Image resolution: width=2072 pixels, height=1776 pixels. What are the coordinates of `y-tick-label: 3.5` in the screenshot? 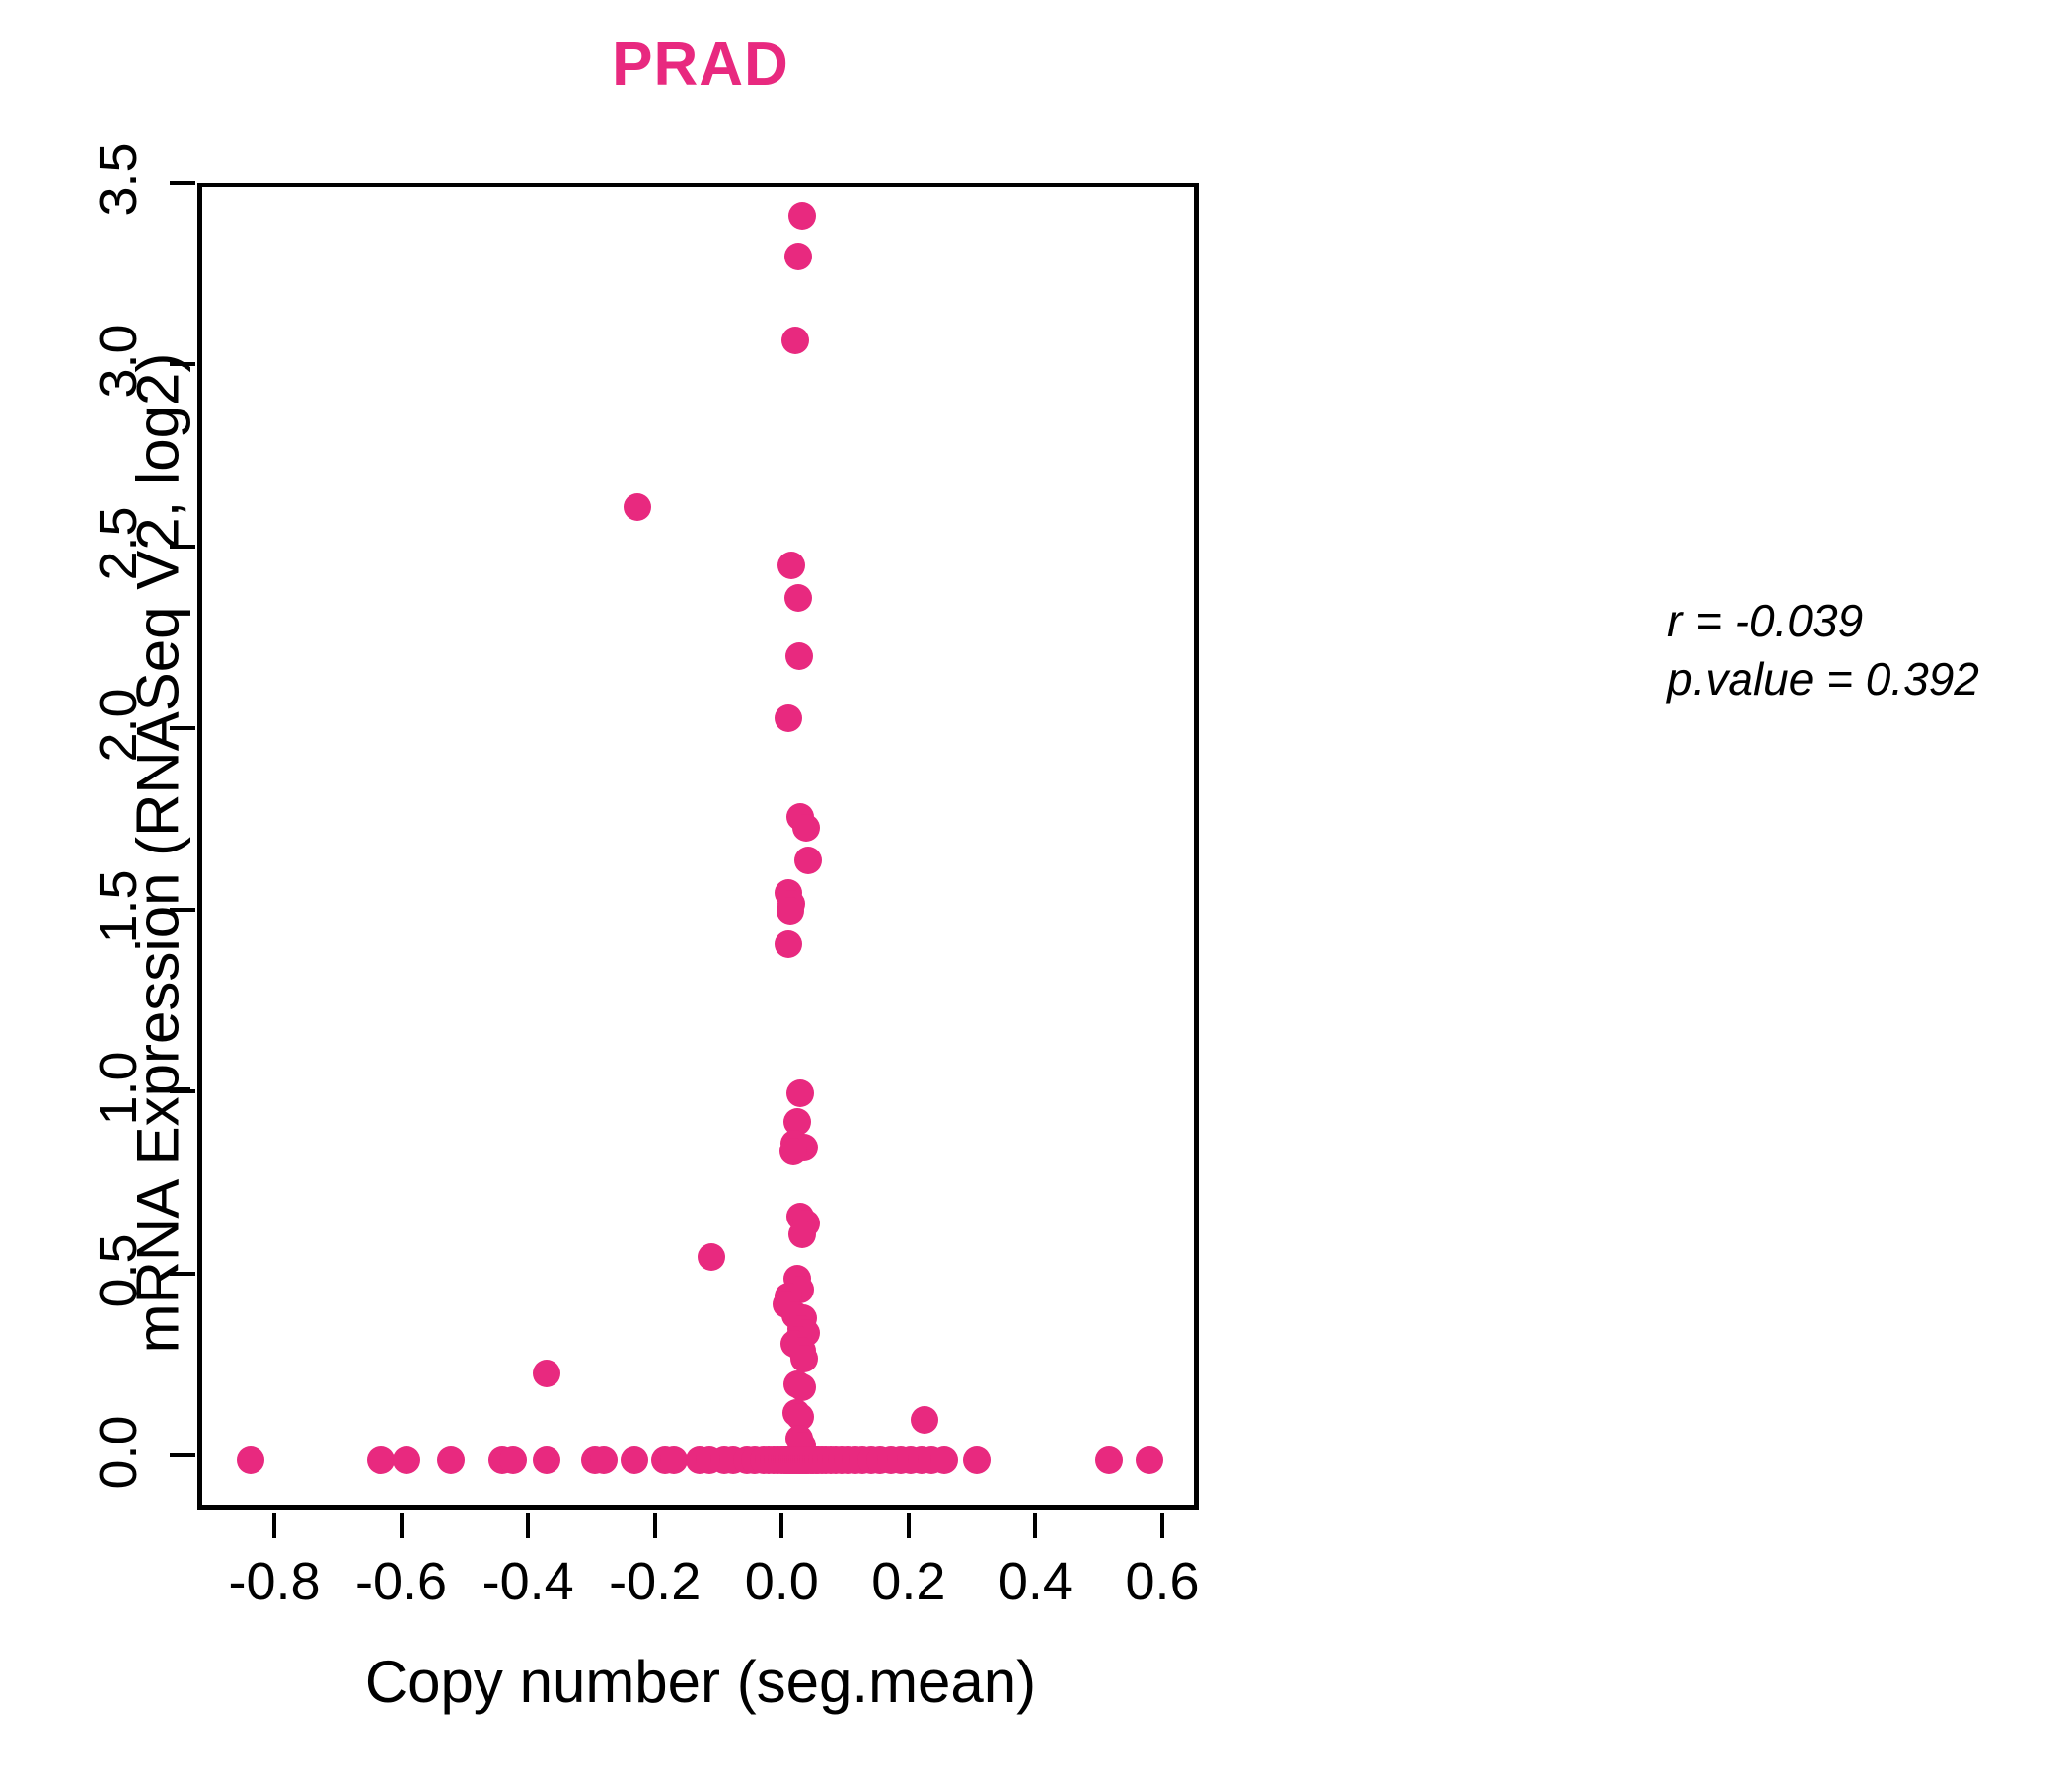 It's located at (118, 179).